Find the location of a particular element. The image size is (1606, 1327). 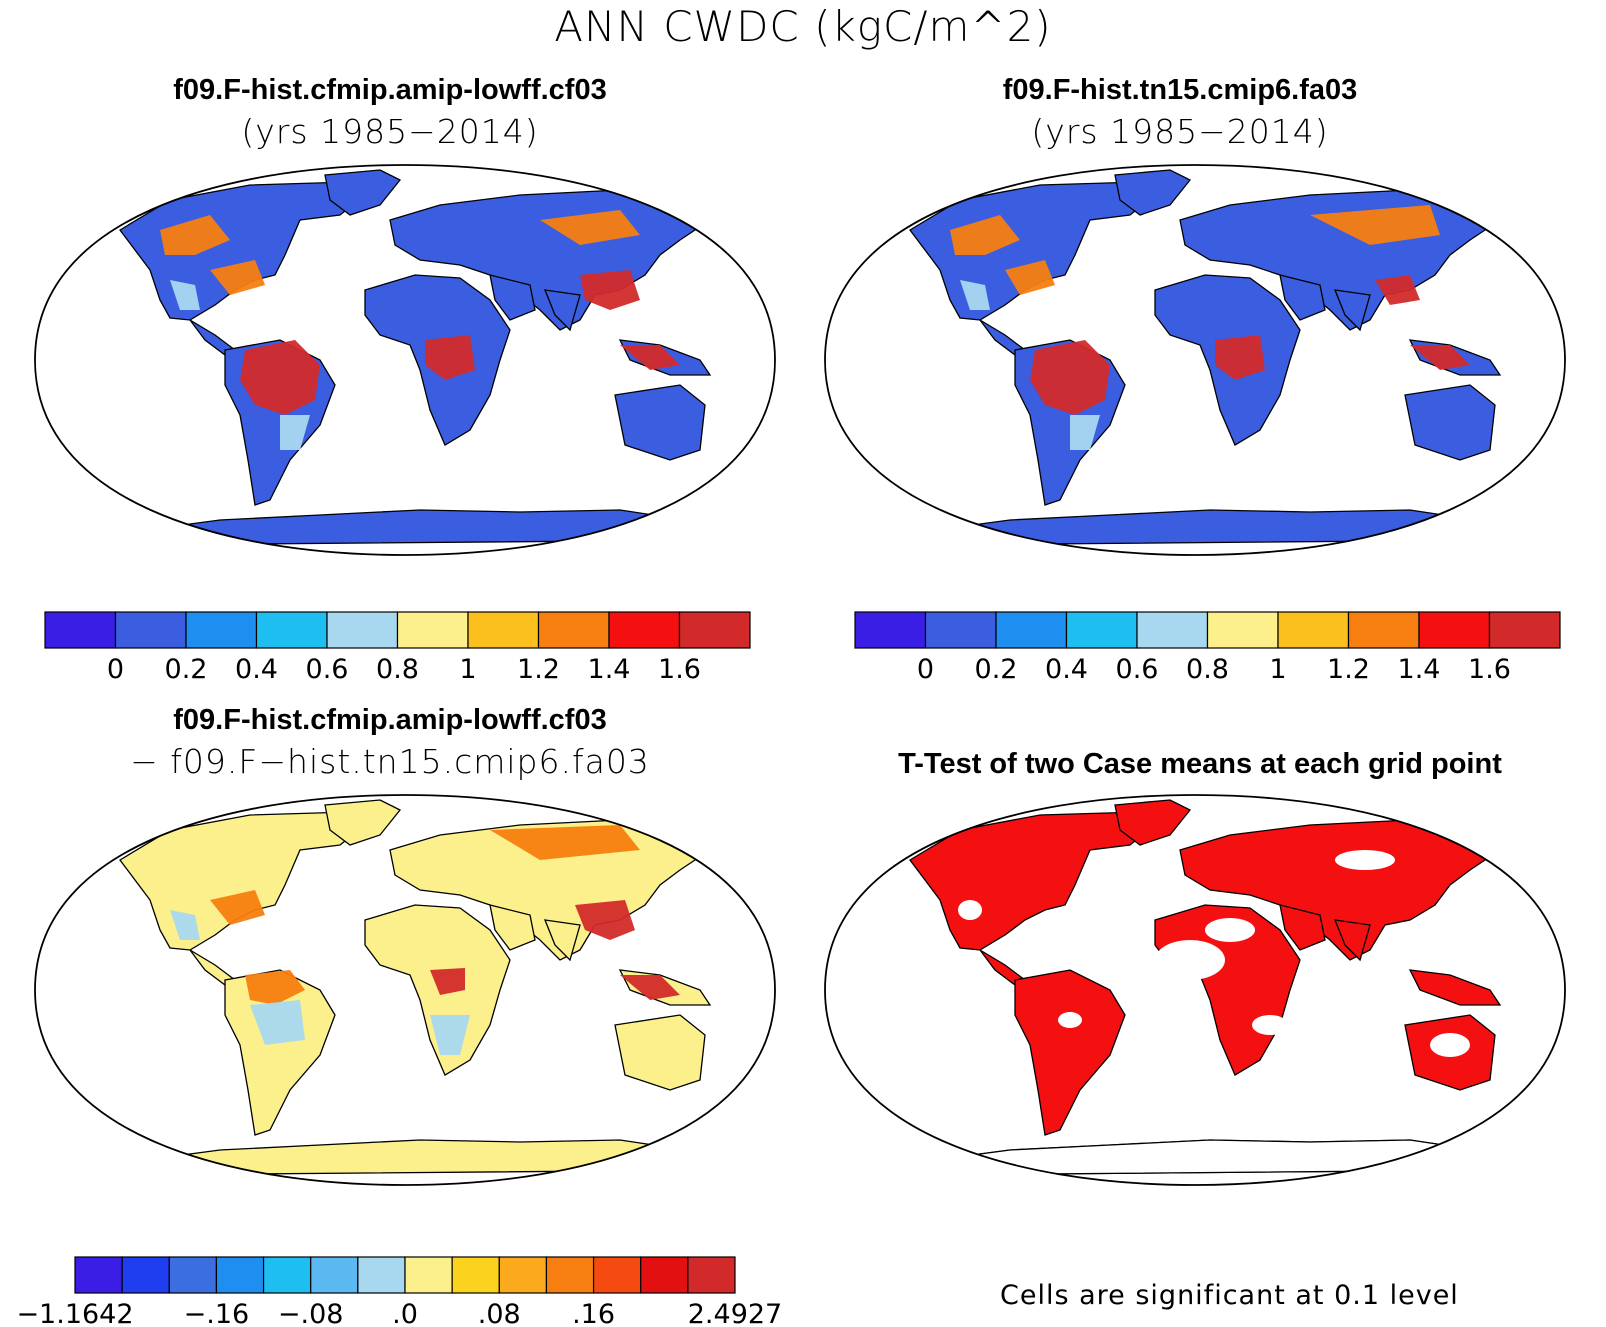

colorbar-tick-label: 0.4 is located at coordinates (256, 669).